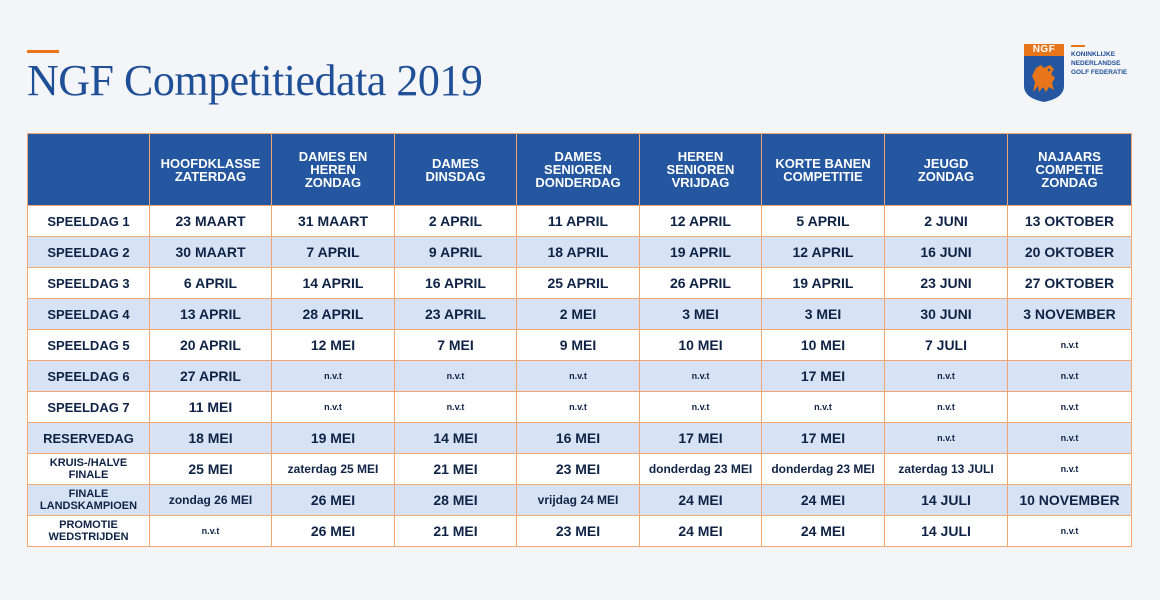 The height and width of the screenshot is (600, 1160). What do you see at coordinates (578, 283) in the screenshot?
I see `table-cell: 25 APRIL` at bounding box center [578, 283].